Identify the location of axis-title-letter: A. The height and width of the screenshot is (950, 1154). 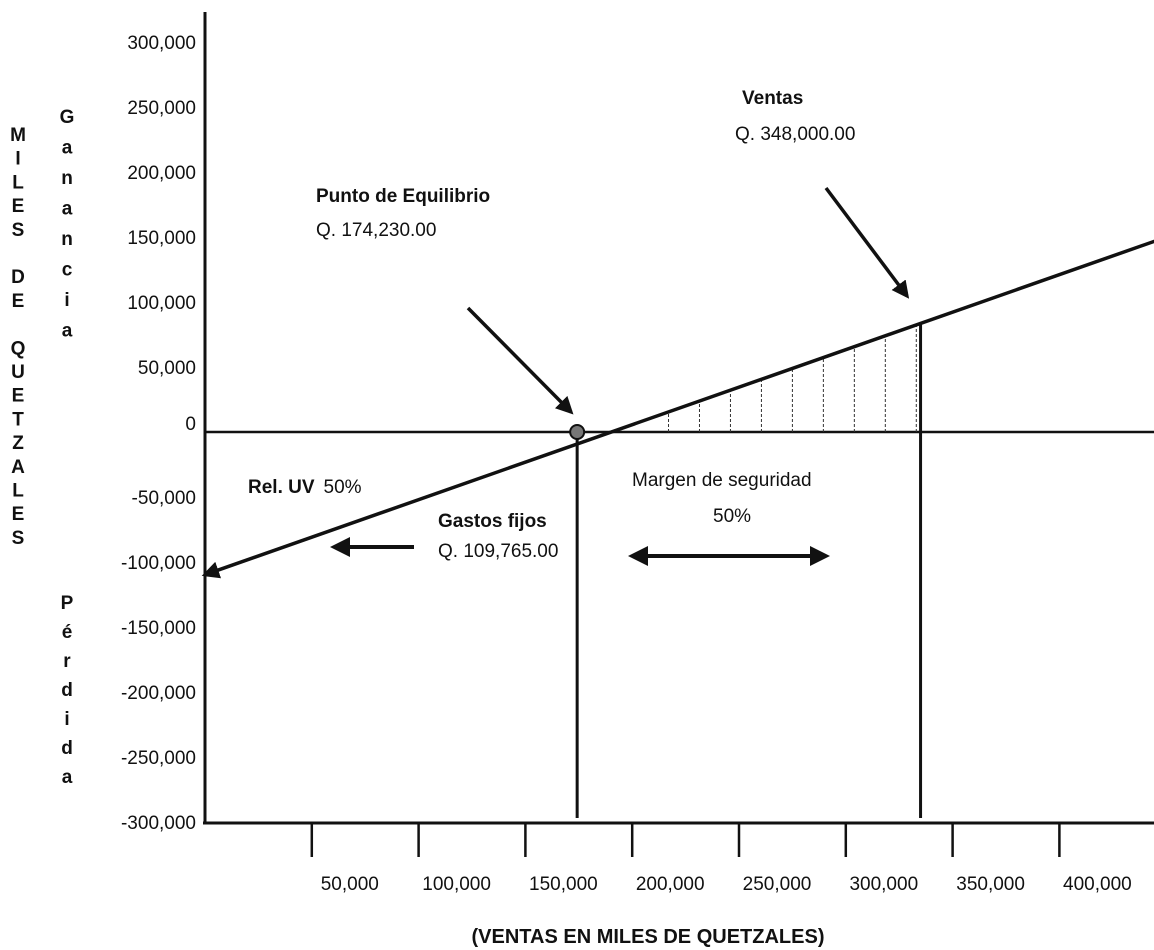
(18, 467).